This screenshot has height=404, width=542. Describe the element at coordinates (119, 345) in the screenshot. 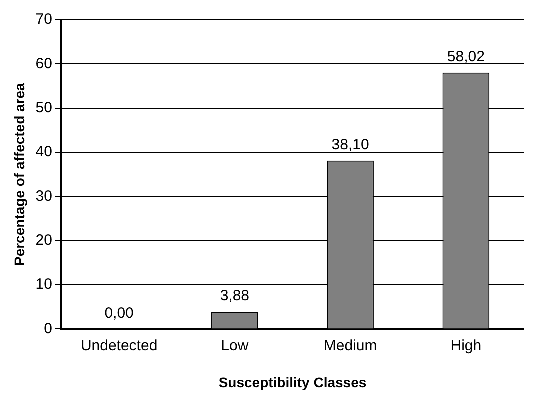

I see `x-tick-label: Undetected` at that location.